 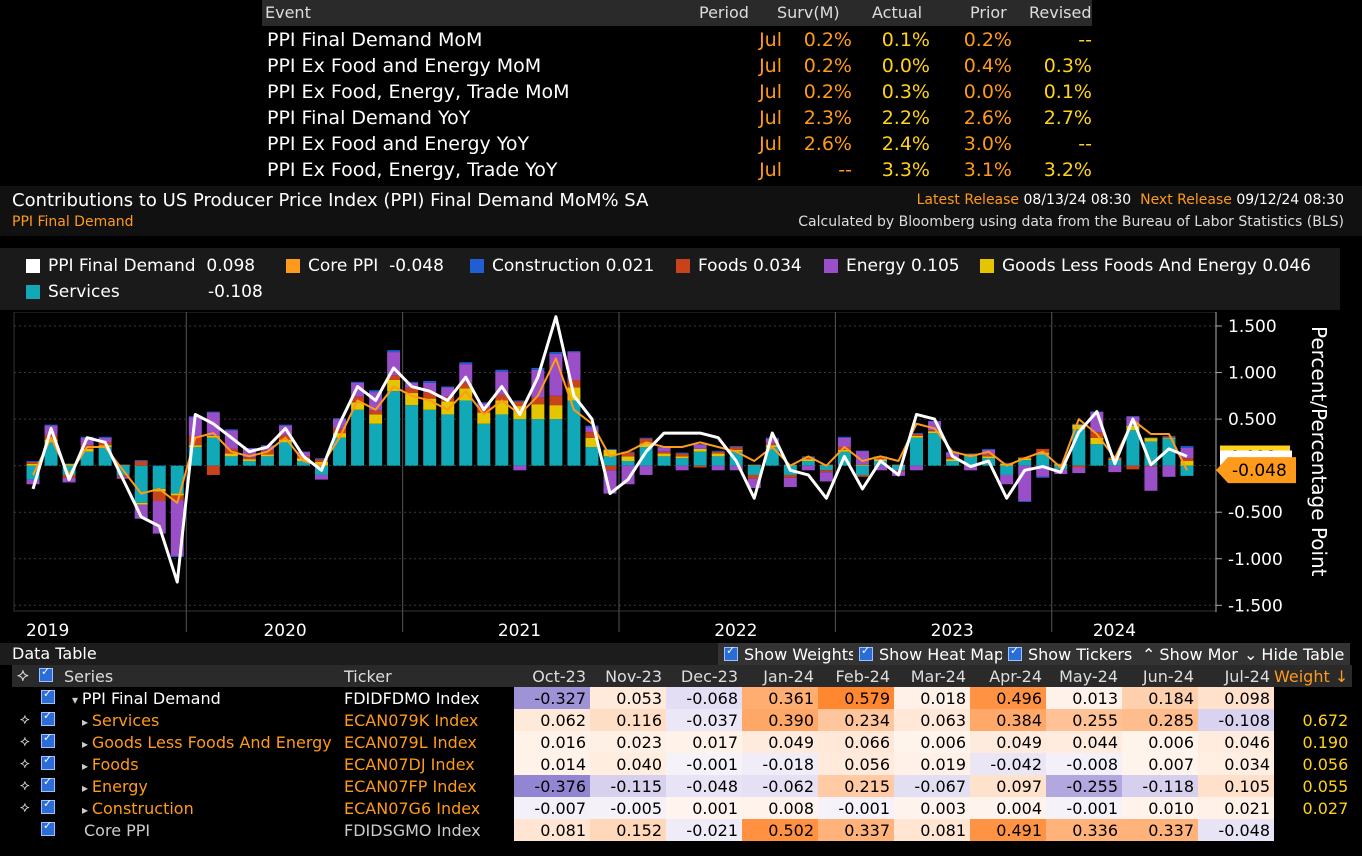 What do you see at coordinates (987, 266) in the screenshot?
I see `legend-swatch` at bounding box center [987, 266].